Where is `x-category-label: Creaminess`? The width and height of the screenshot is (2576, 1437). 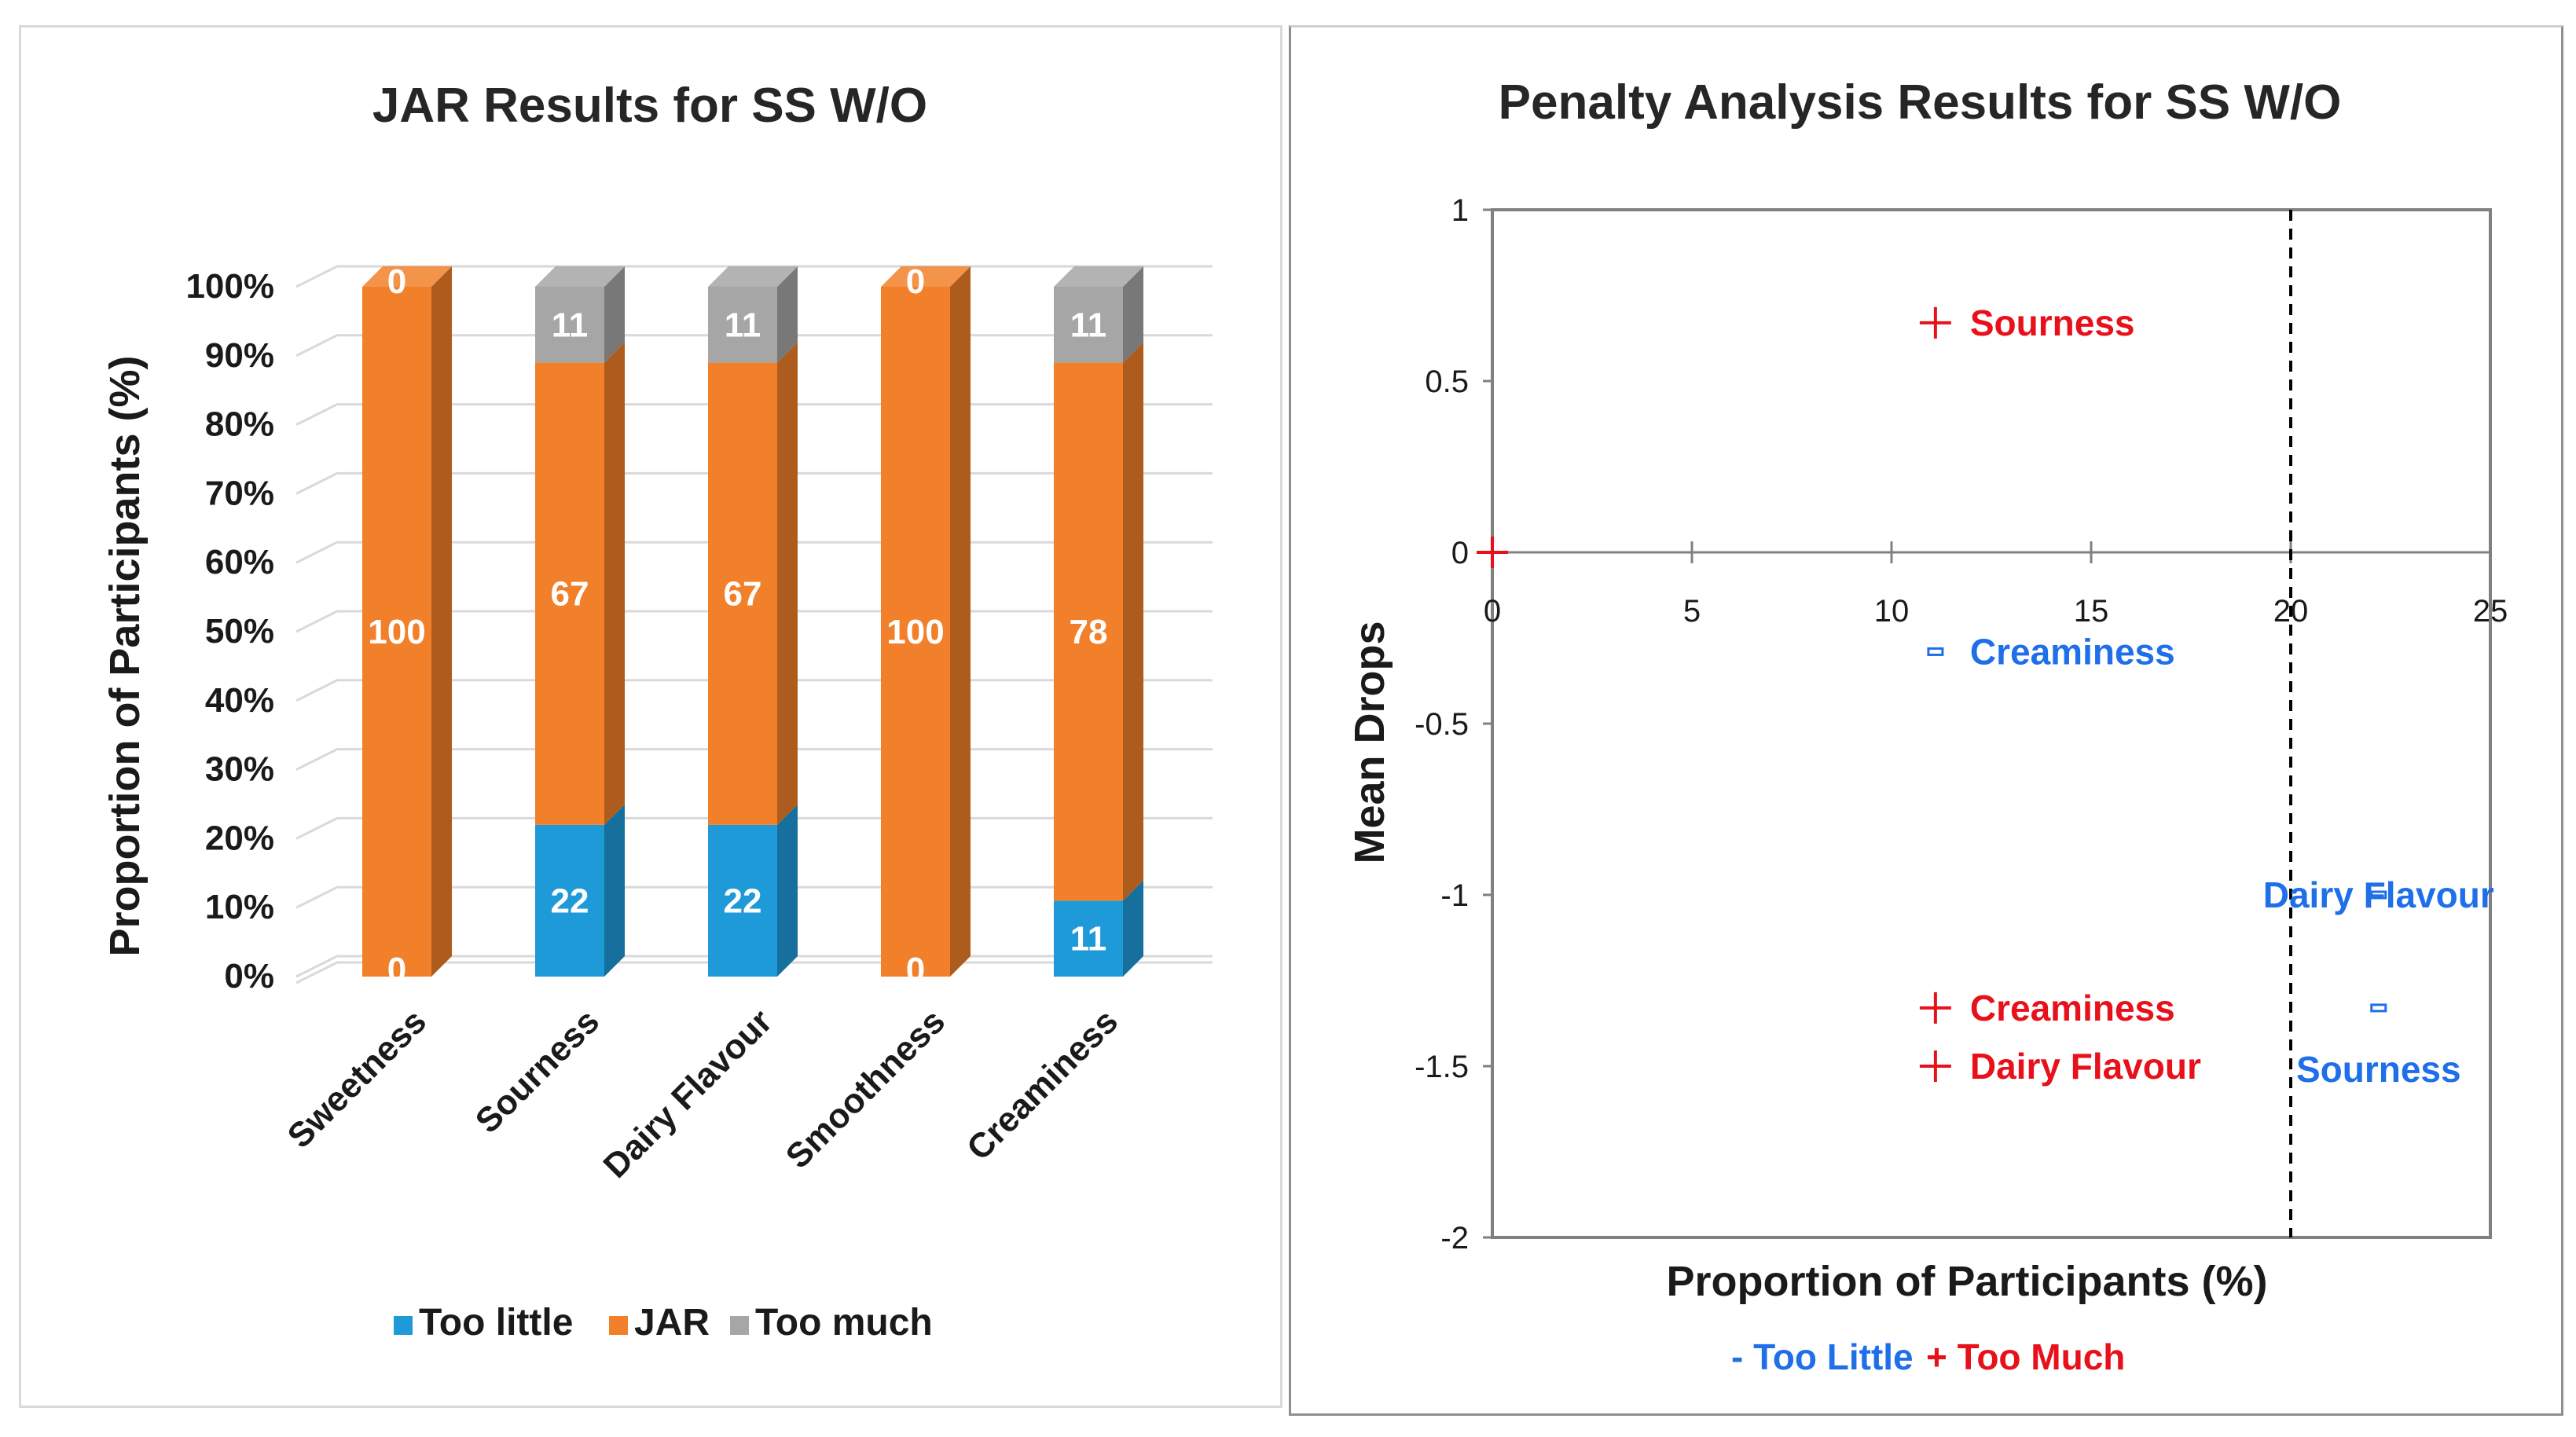
x-category-label: Creaminess is located at coordinates (1042, 1085).